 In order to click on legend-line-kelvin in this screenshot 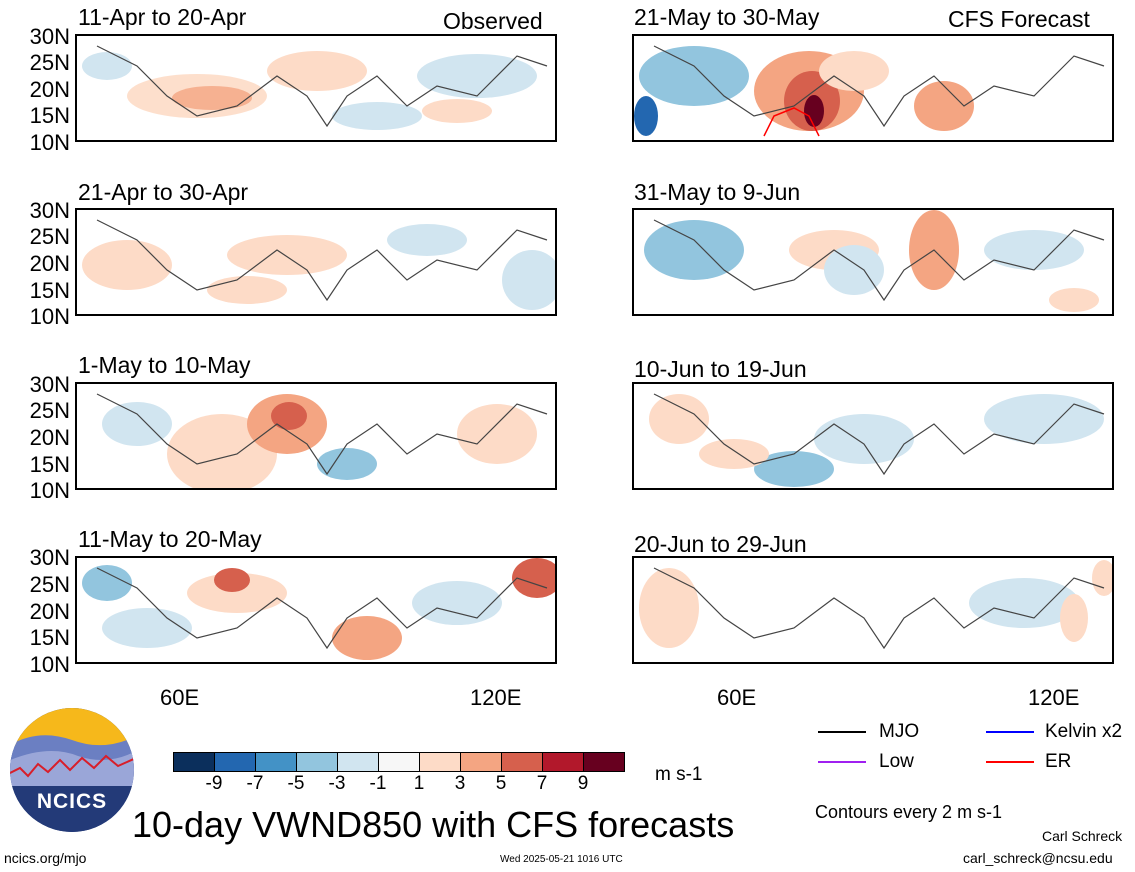, I will do `click(1010, 732)`.